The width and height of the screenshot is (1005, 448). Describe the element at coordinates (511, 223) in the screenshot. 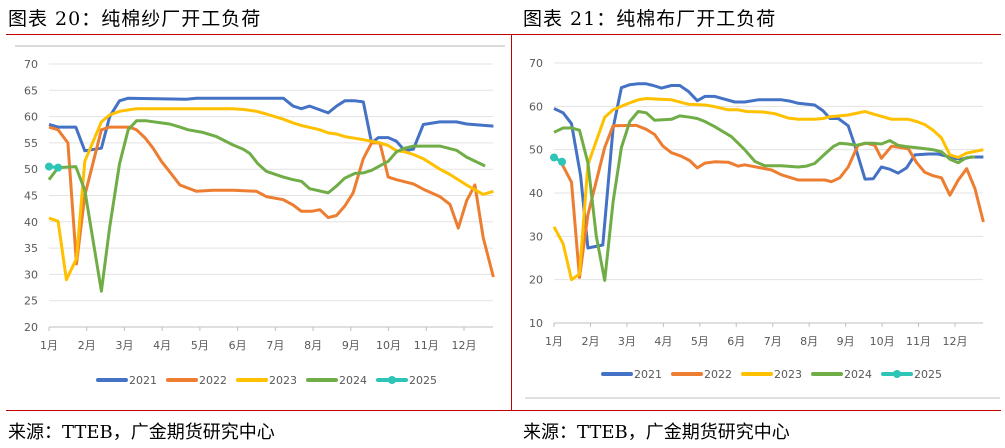

I see `center-divider` at that location.